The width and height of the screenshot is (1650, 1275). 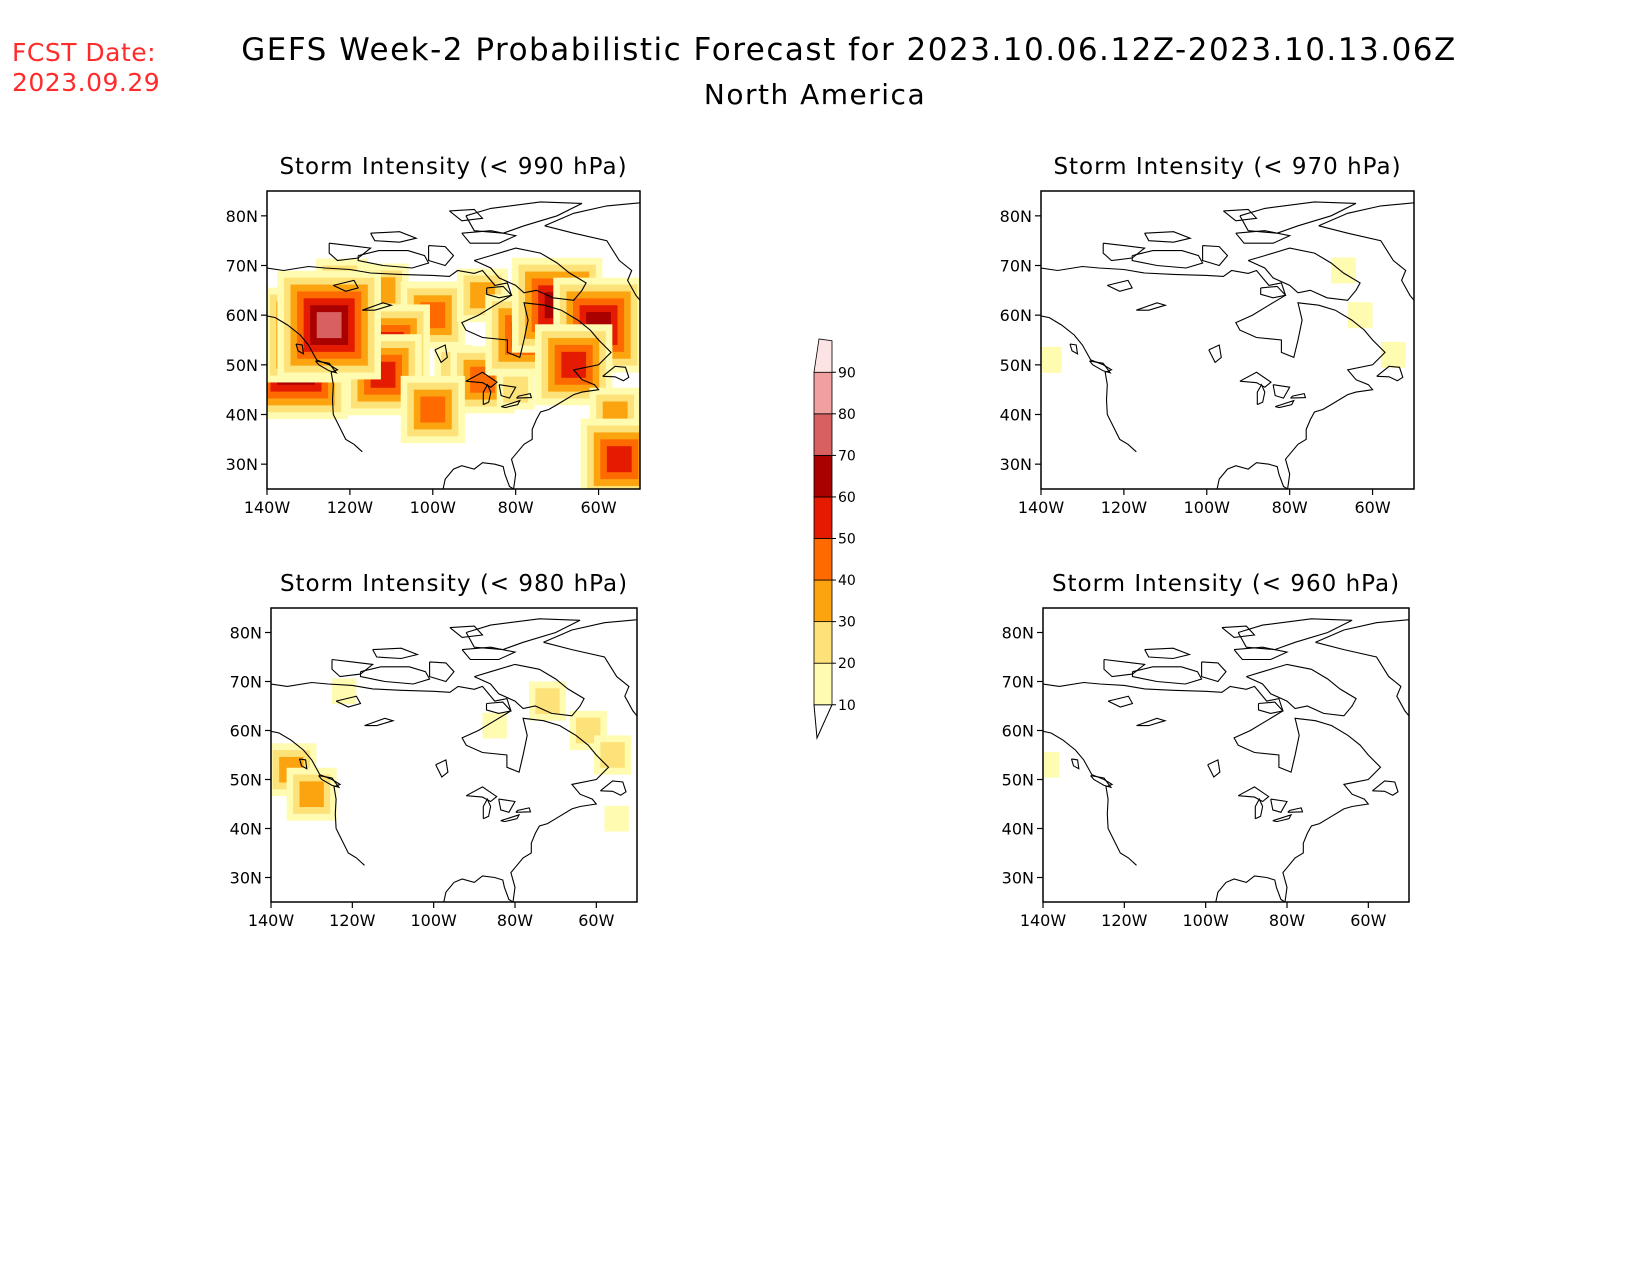 What do you see at coordinates (823, 722) in the screenshot?
I see `colorbar-tail` at bounding box center [823, 722].